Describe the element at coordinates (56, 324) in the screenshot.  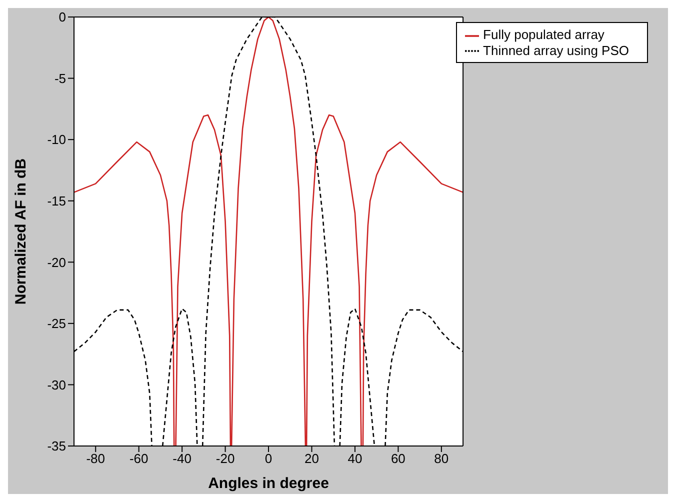
I see `y-tick-label: -25` at that location.